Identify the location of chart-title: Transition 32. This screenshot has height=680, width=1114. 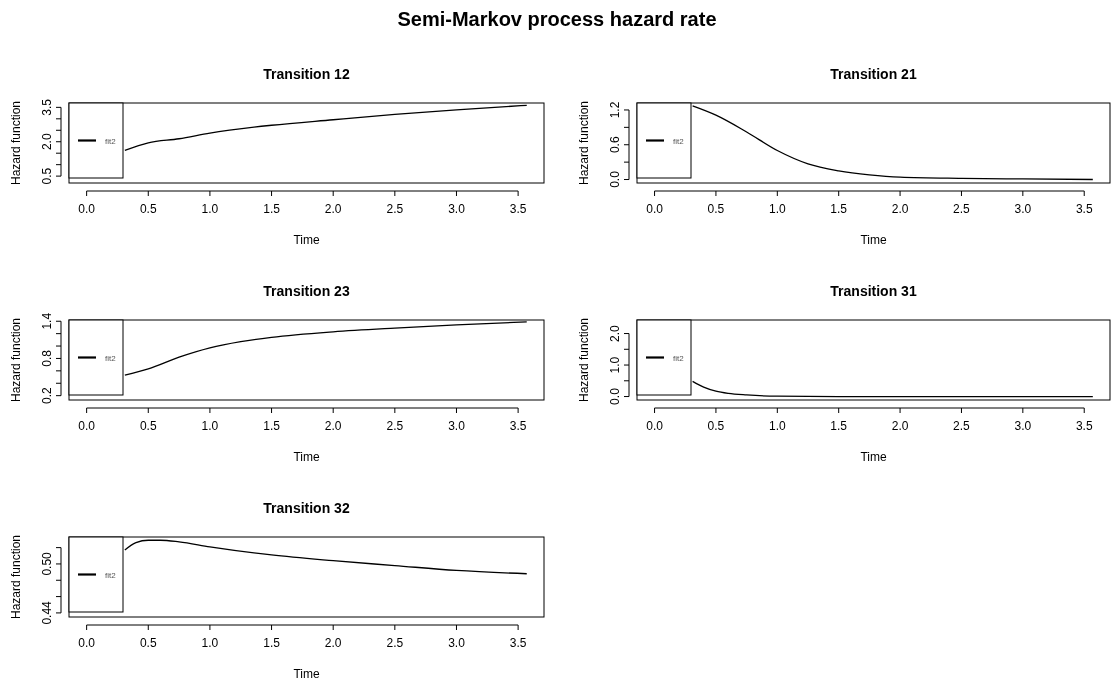
(306, 508).